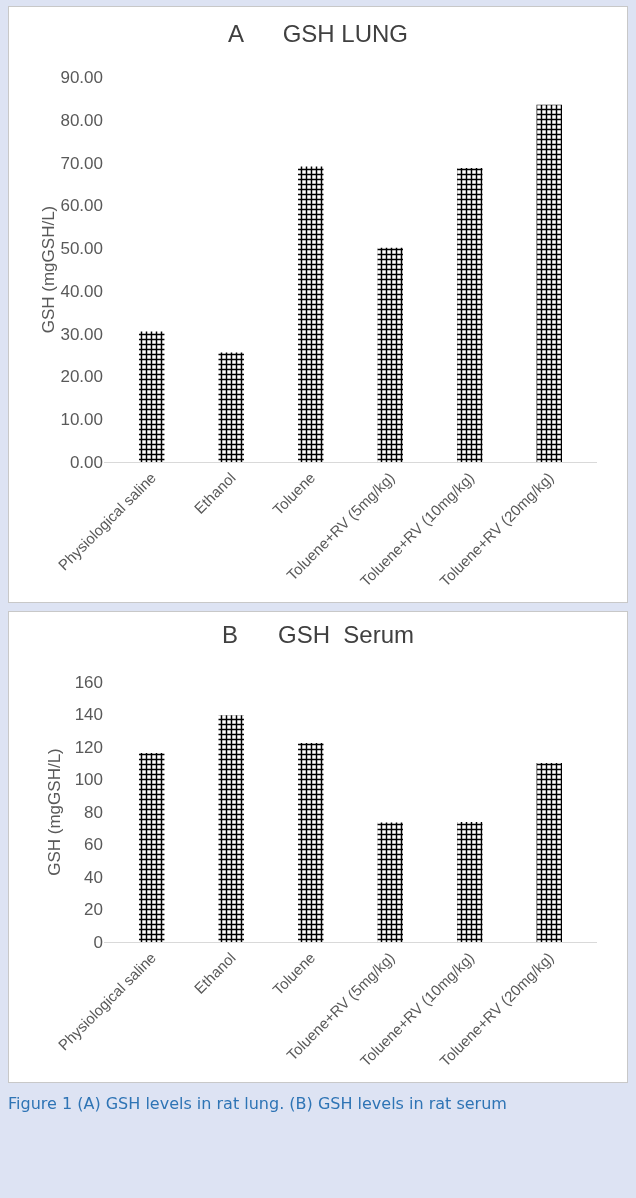 The height and width of the screenshot is (1198, 636). I want to click on y-tick-label: 10.00, so click(81, 420).